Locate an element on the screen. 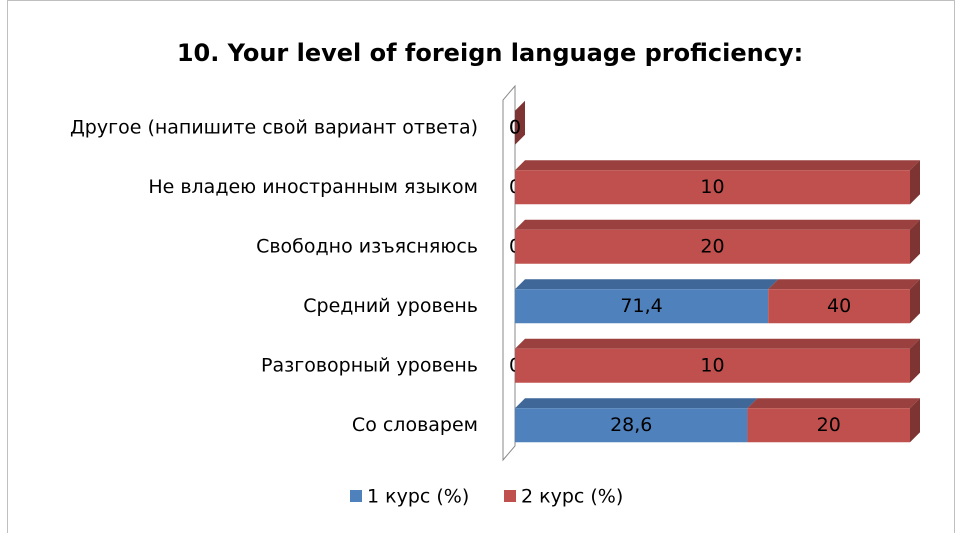 The width and height of the screenshot is (955, 533). data-label: 40 is located at coordinates (839, 306).